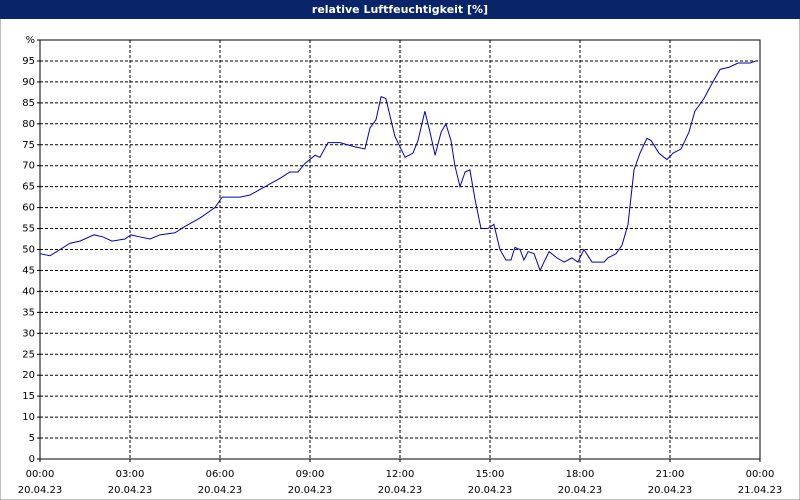 The height and width of the screenshot is (500, 800). What do you see at coordinates (400, 474) in the screenshot?
I see `x-tick-label: 12:00` at bounding box center [400, 474].